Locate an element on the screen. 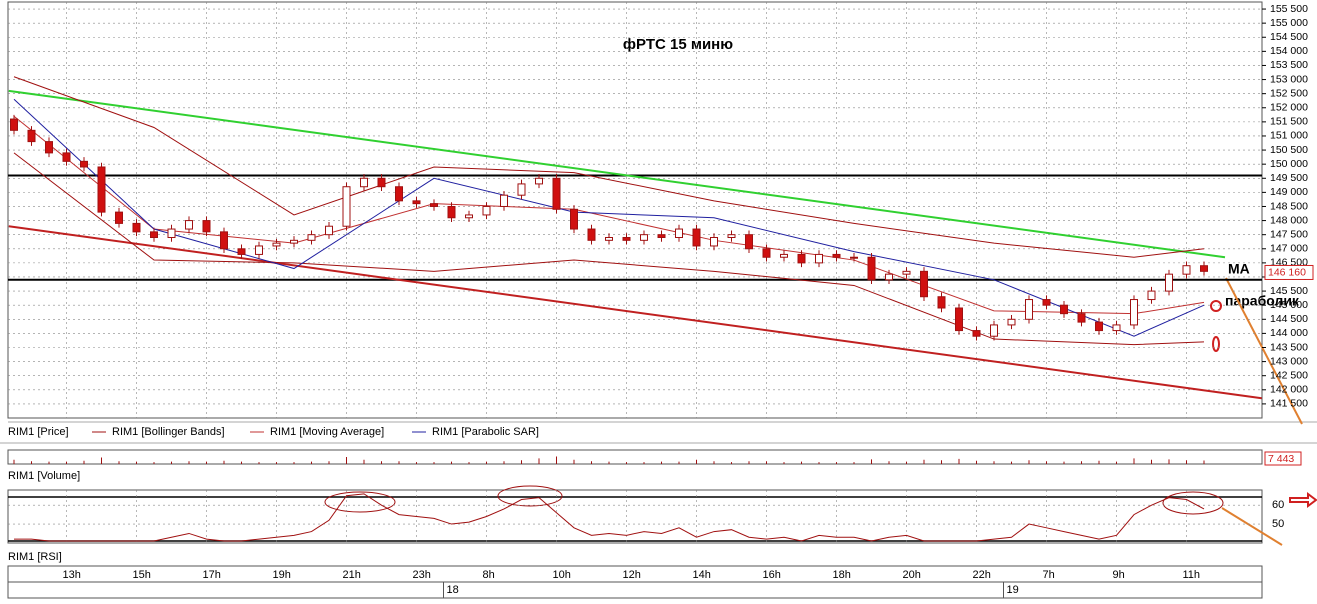 The image size is (1317, 604). y-tick-label: 50 is located at coordinates (1278, 524).